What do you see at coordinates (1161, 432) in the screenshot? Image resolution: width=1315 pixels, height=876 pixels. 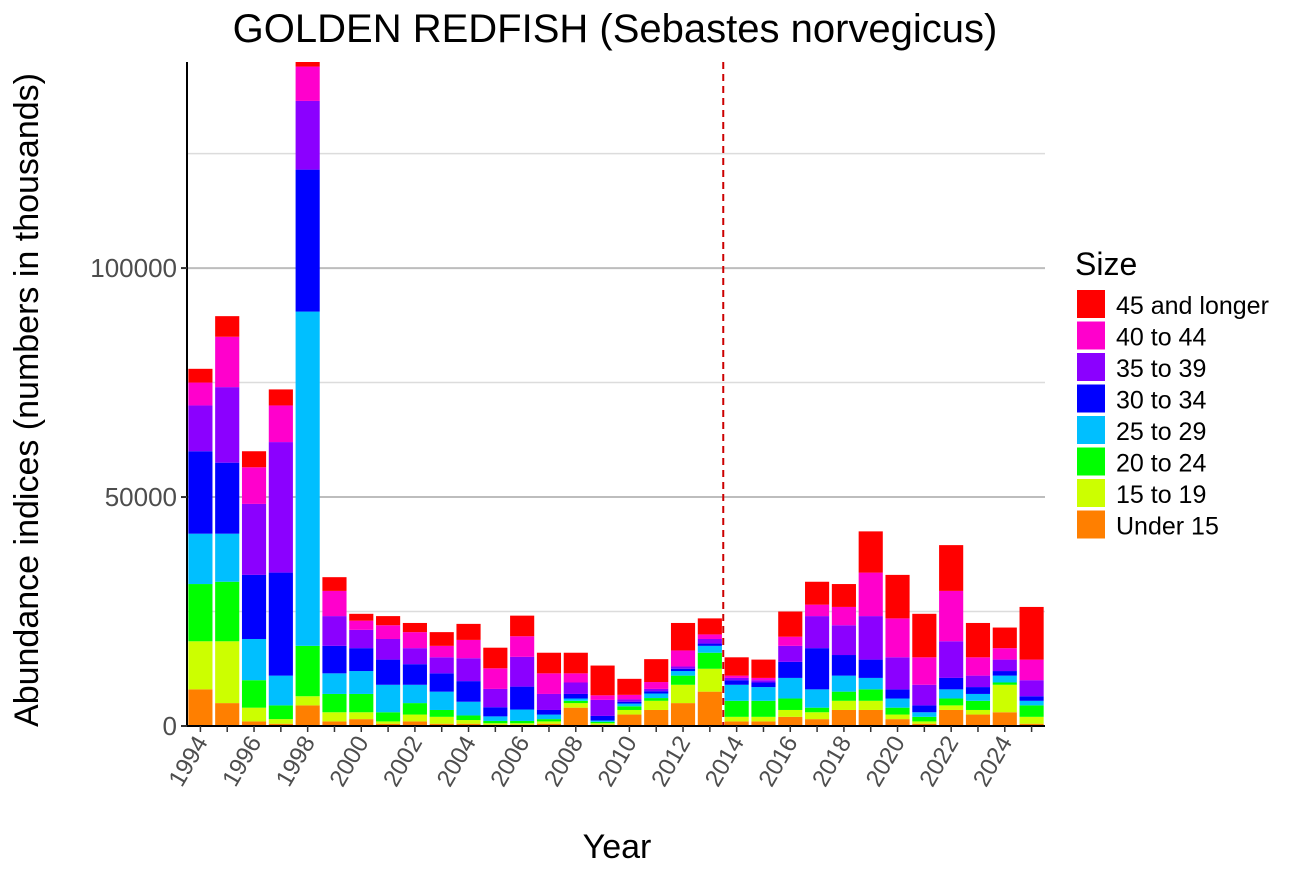 I see `legend-label: 25 to 29` at bounding box center [1161, 432].